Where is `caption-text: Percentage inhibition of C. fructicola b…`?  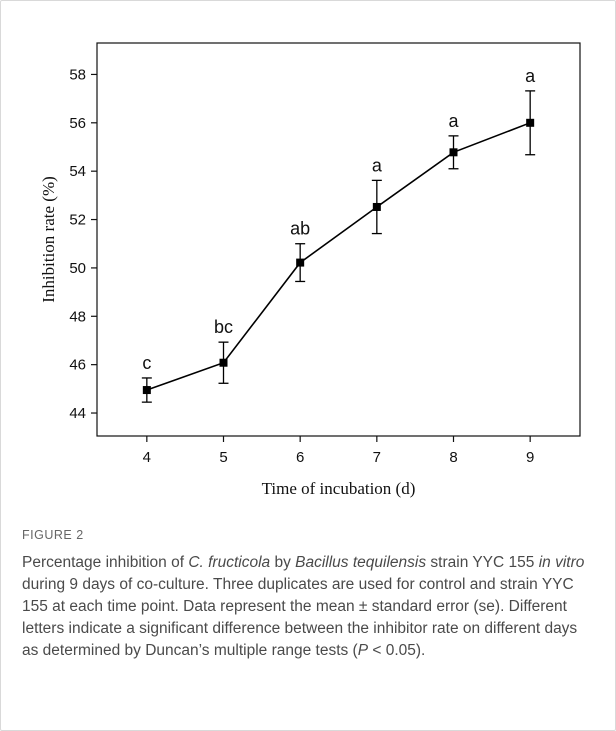 caption-text: Percentage inhibition of C. fructicola b… is located at coordinates (308, 607).